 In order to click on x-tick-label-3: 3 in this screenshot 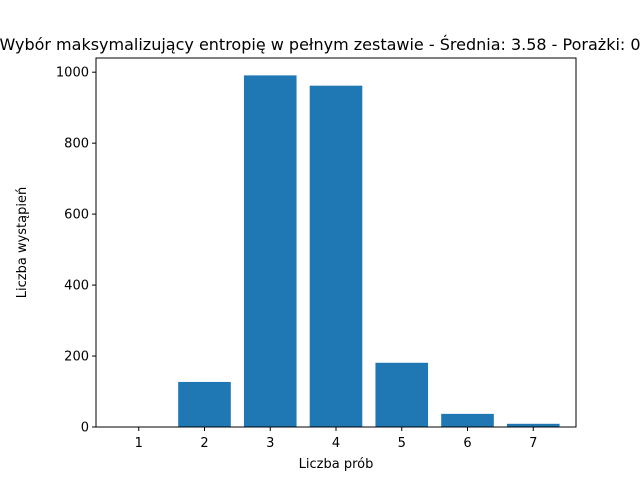, I will do `click(270, 443)`.